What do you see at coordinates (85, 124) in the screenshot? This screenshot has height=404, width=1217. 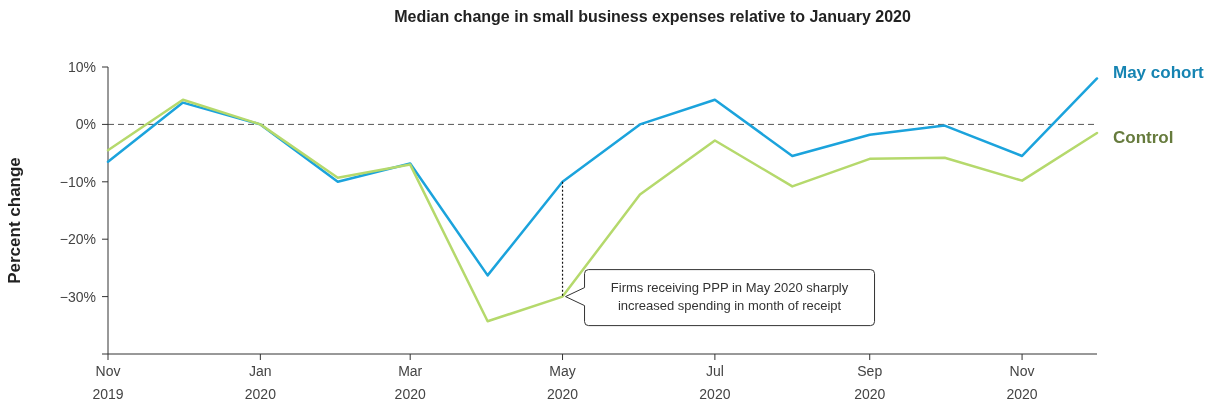 I see `y-tick-label: 0%` at bounding box center [85, 124].